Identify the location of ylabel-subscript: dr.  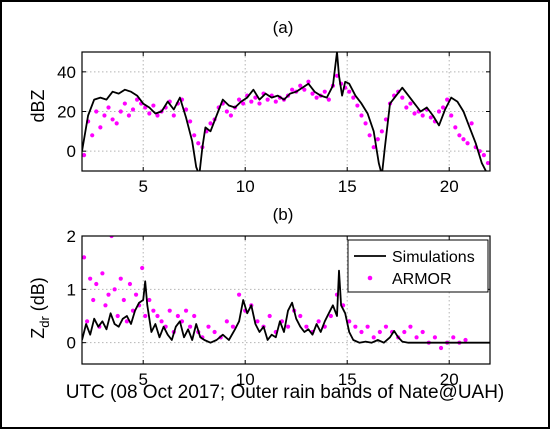
(44, 322).